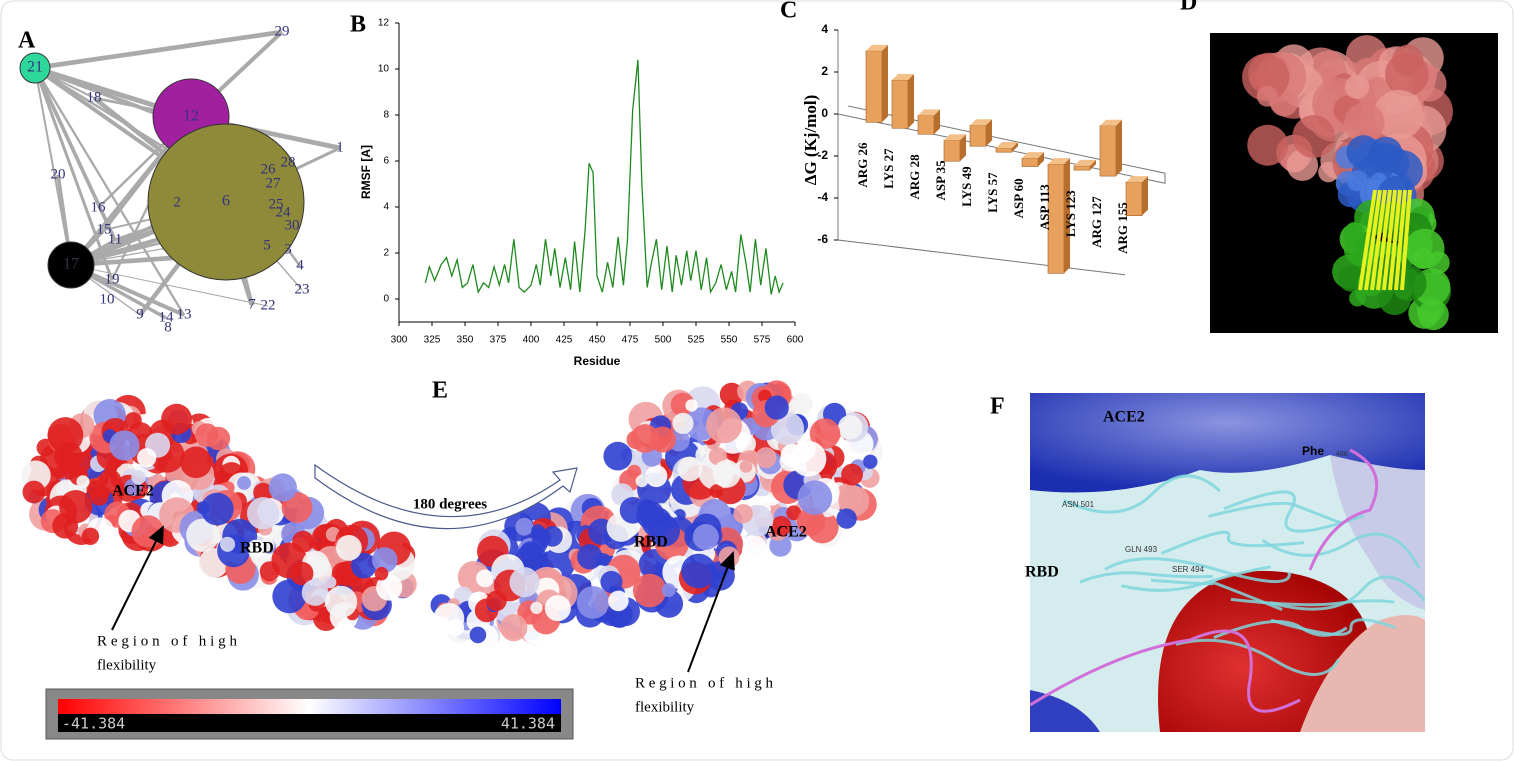 Image resolution: width=1514 pixels, height=761 pixels. What do you see at coordinates (862, 165) in the screenshot?
I see `x-tick-label: ARG 26` at bounding box center [862, 165].